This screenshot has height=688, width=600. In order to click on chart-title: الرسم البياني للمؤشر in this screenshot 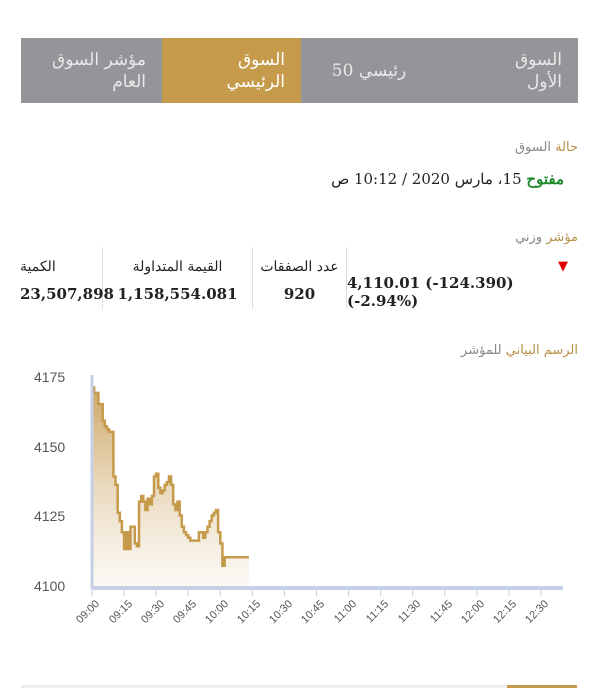, I will do `click(519, 350)`.